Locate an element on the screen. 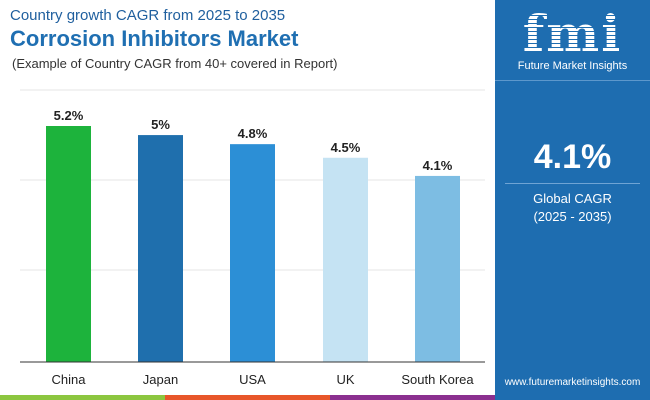  x-tick-label: Japan is located at coordinates (160, 379).